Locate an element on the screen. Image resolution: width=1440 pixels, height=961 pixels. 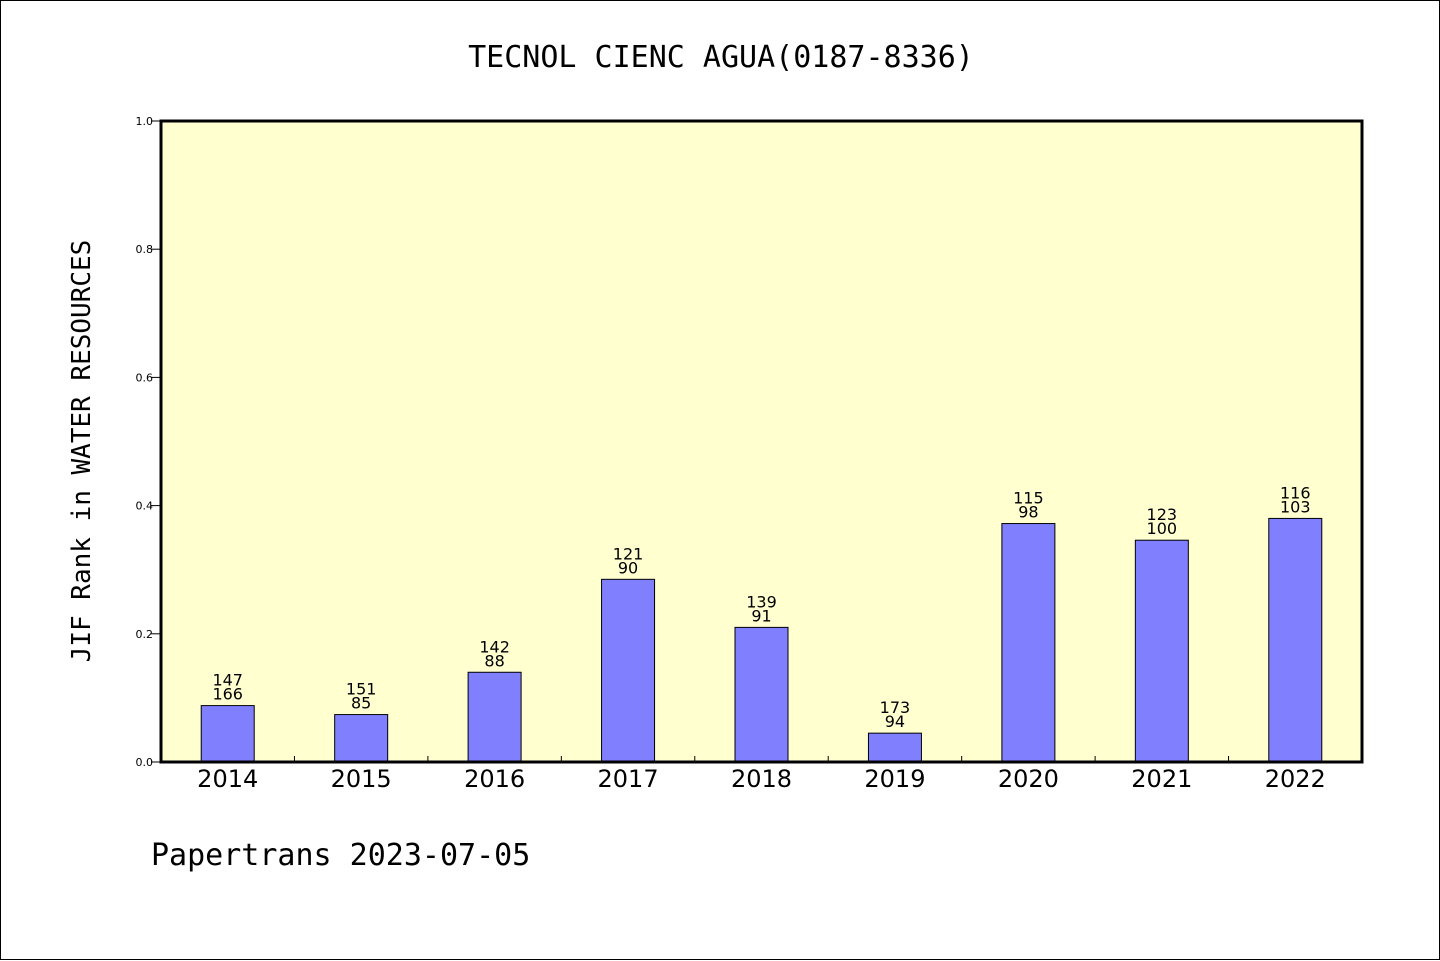
data-label-bottom: 100 is located at coordinates (1162, 528).